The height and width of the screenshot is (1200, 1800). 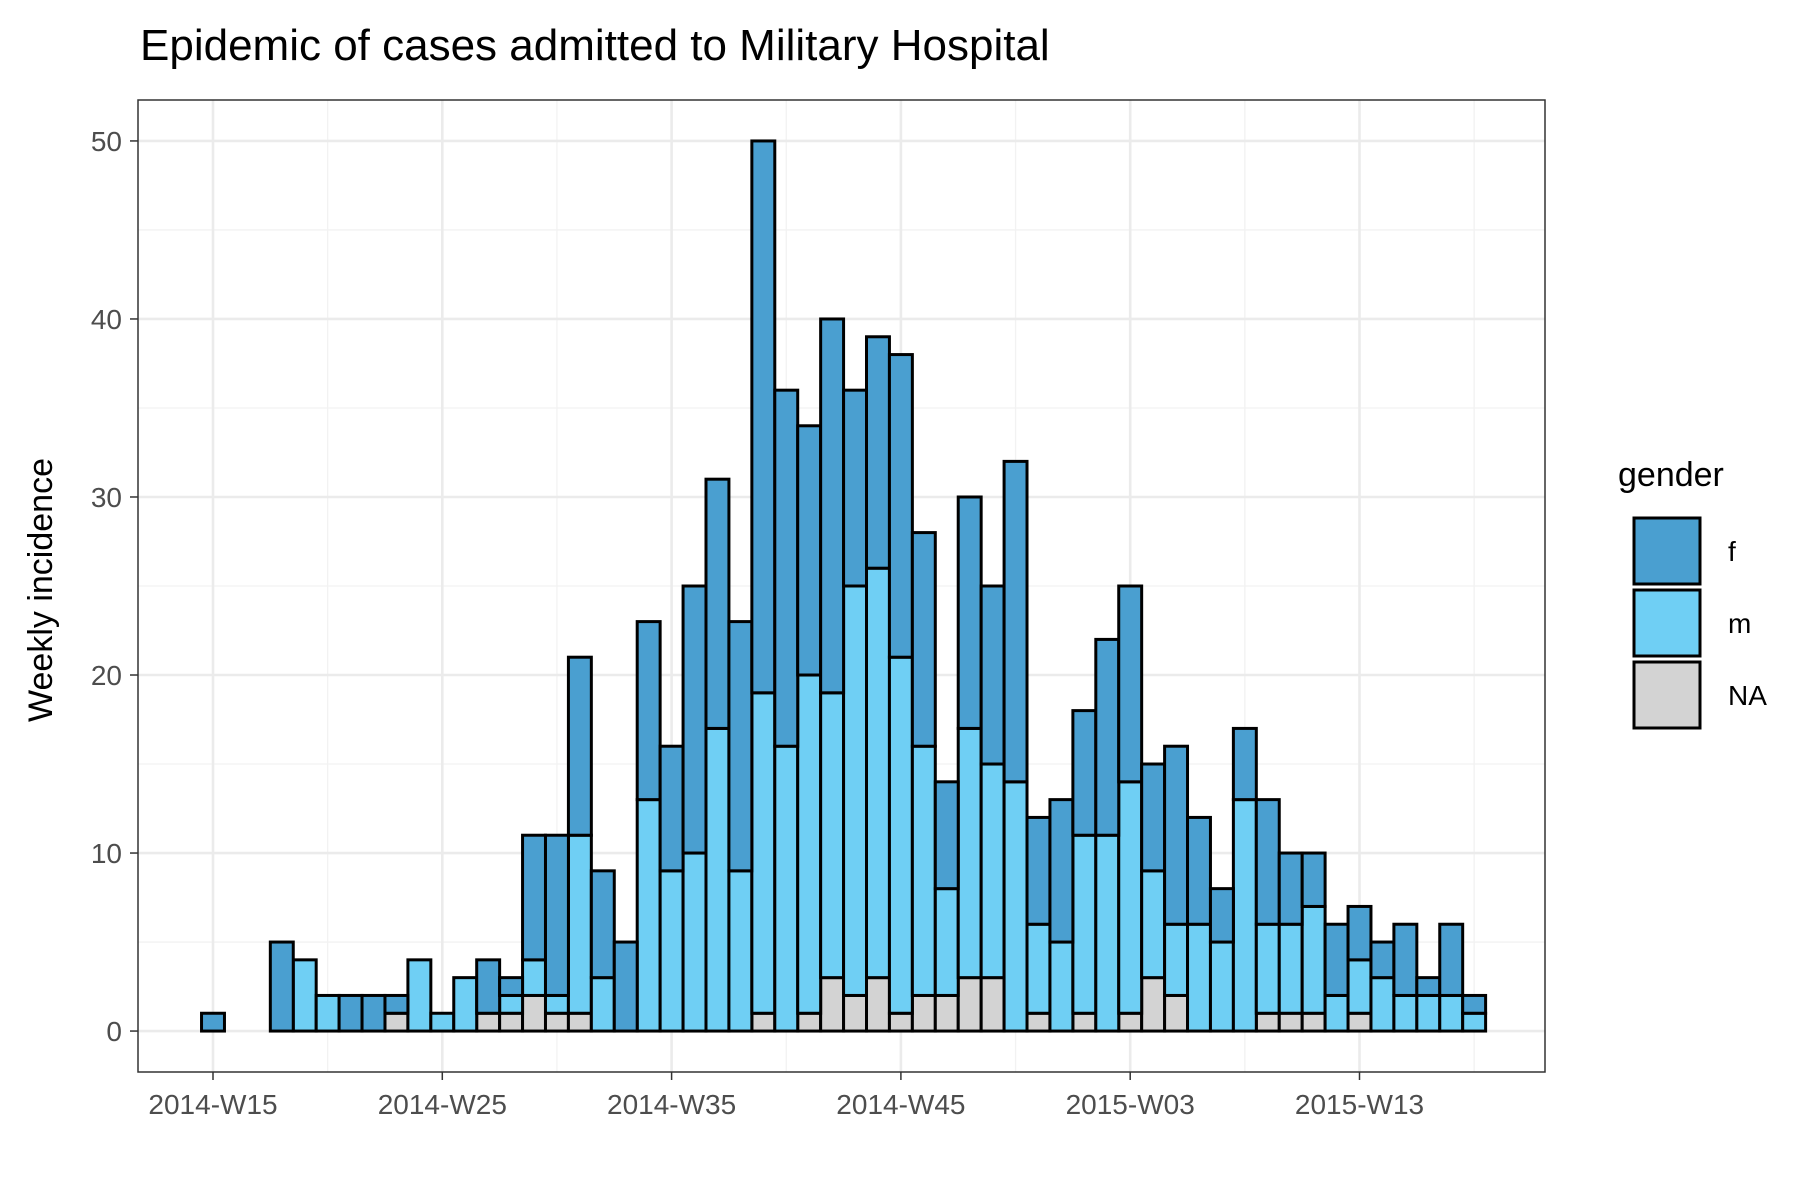 What do you see at coordinates (740, 746) in the screenshot?
I see `bar-f-2014-W38` at bounding box center [740, 746].